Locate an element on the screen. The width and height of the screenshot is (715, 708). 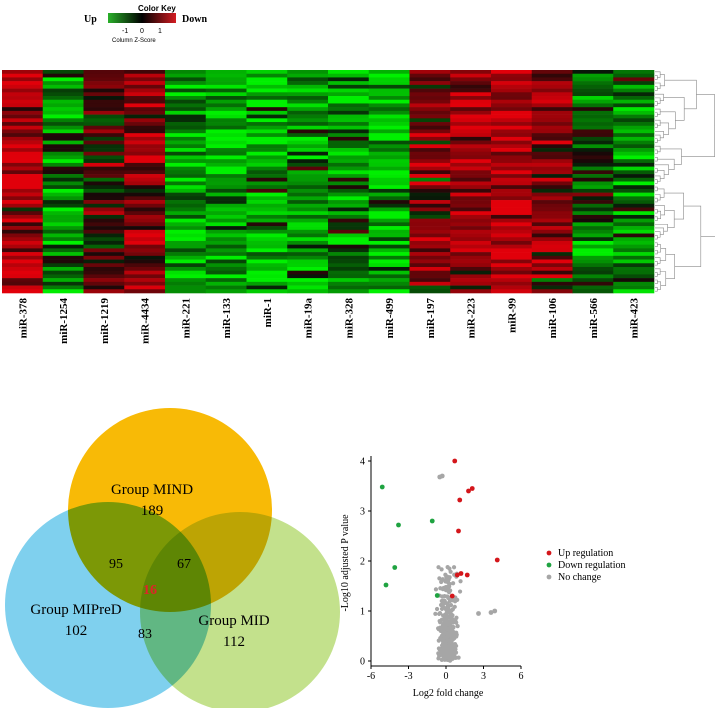
color-key-tick: 0 is located at coordinates (142, 31).